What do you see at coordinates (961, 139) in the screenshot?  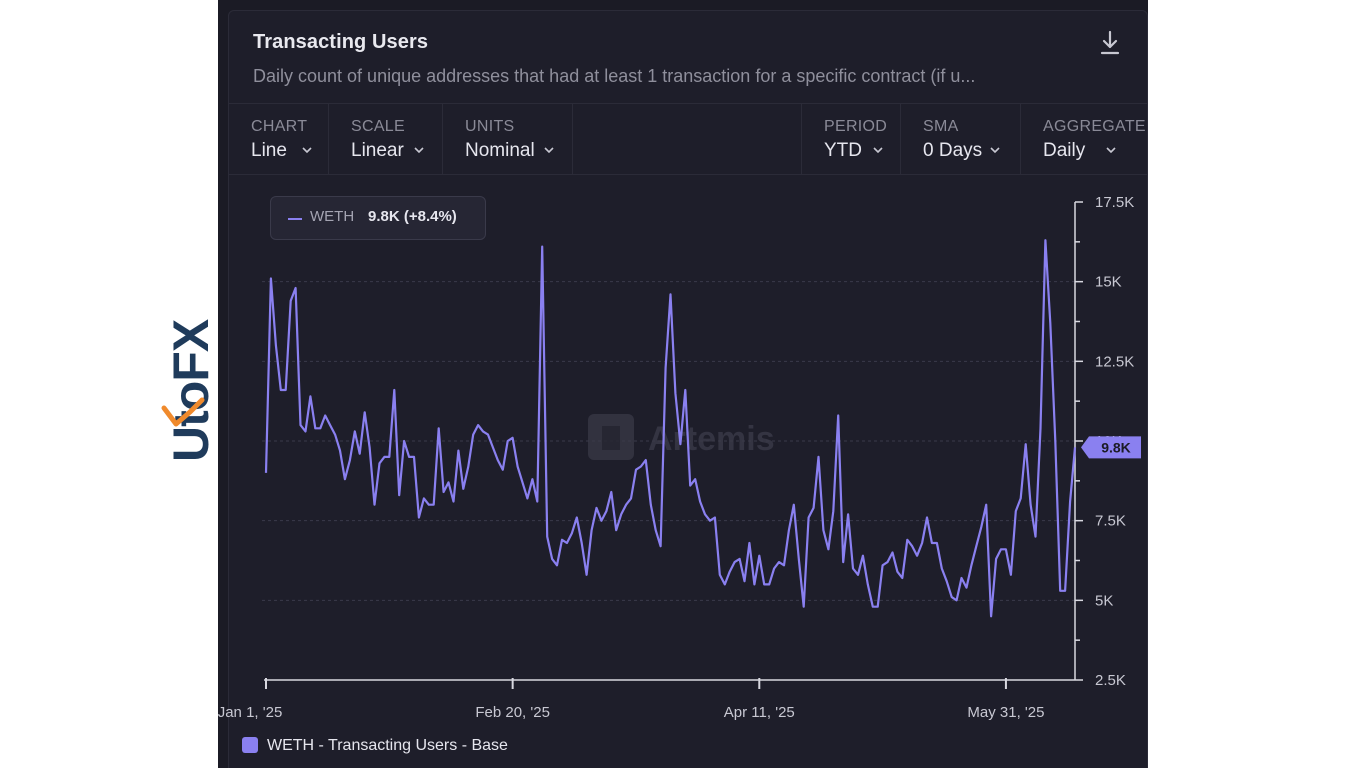 I see `sma-select: SMA 0 Days` at bounding box center [961, 139].